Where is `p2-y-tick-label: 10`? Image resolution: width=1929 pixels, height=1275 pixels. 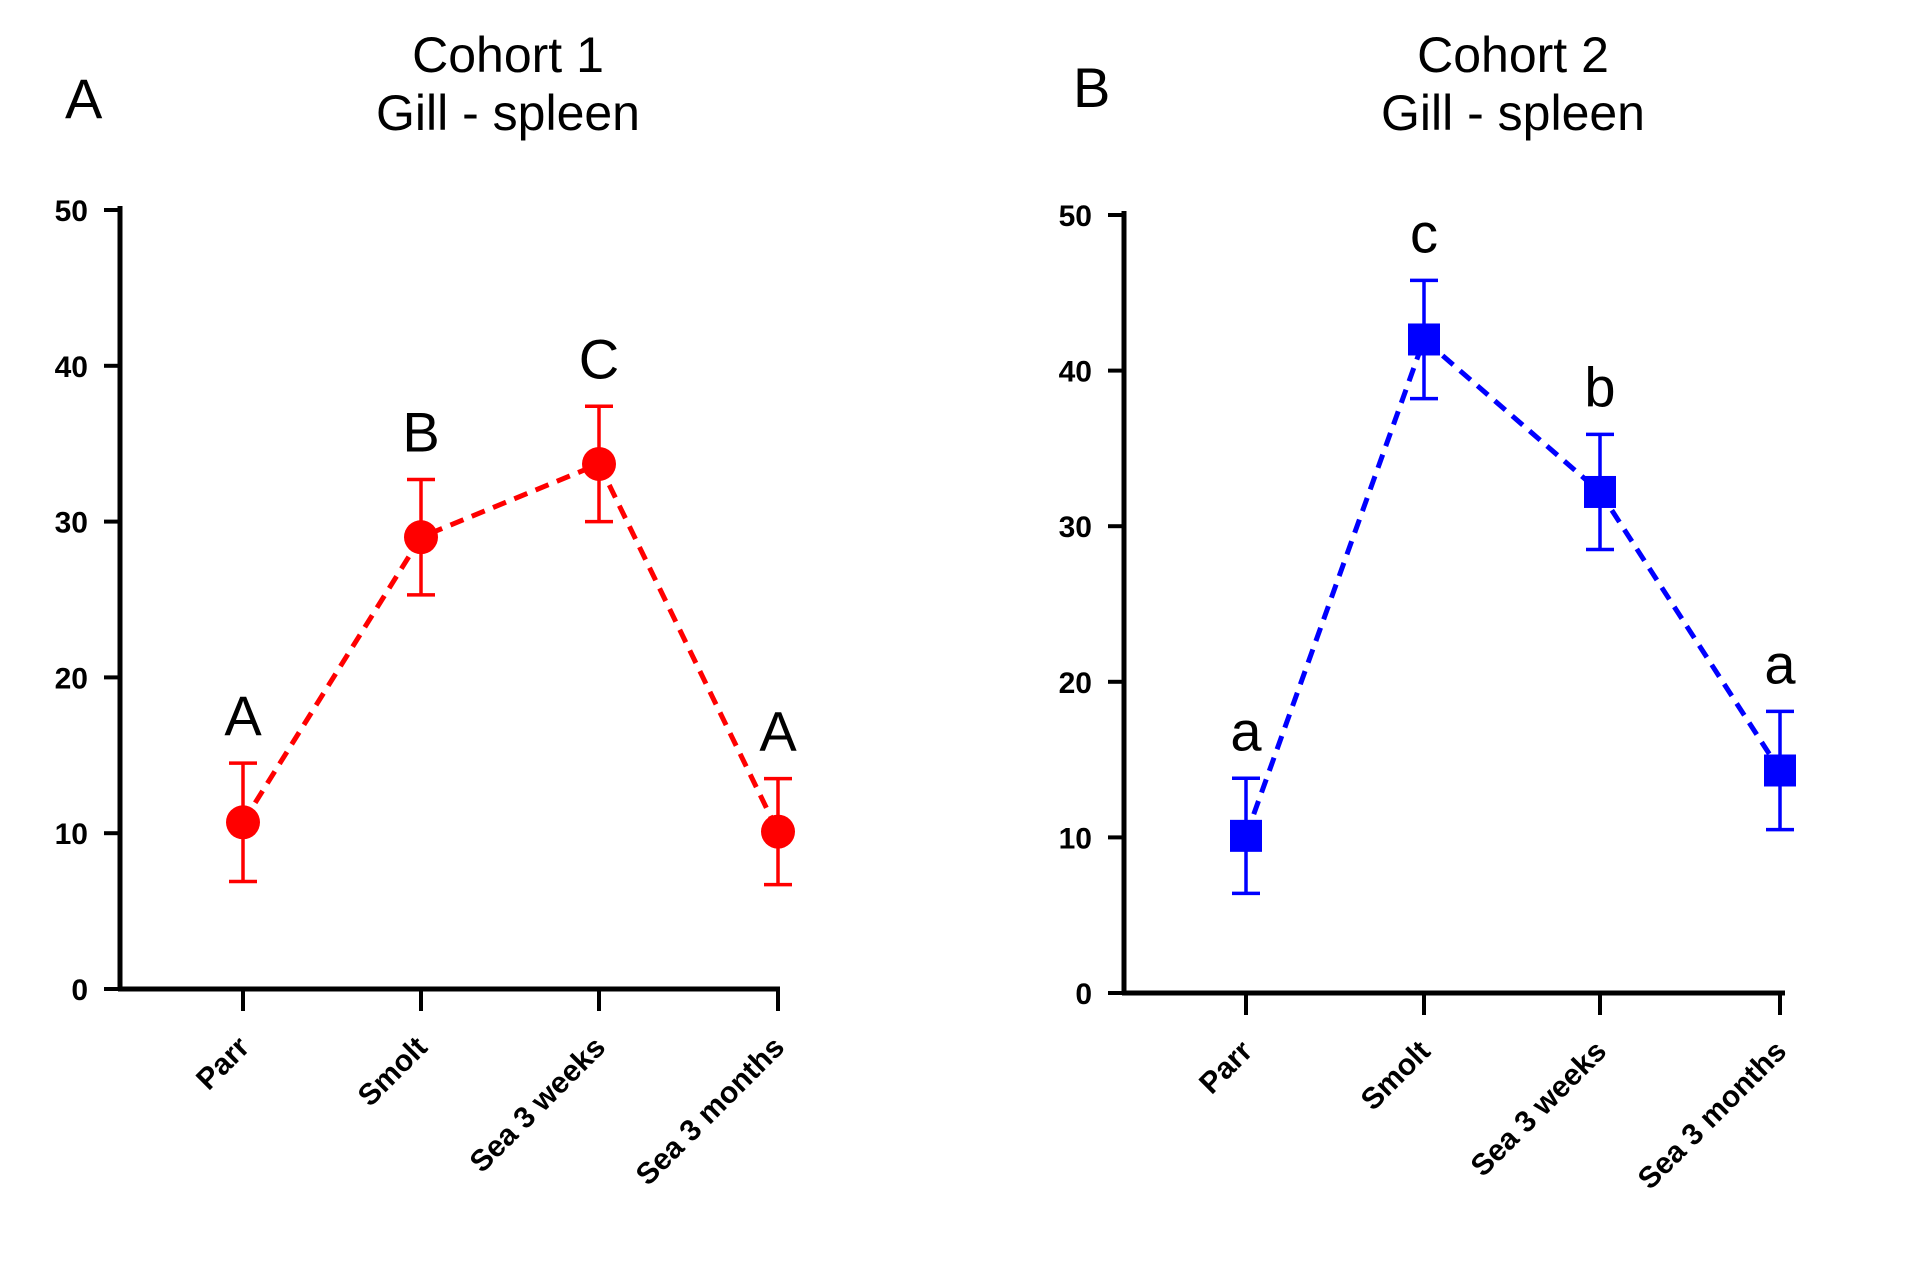 p2-y-tick-label: 10 is located at coordinates (1075, 838).